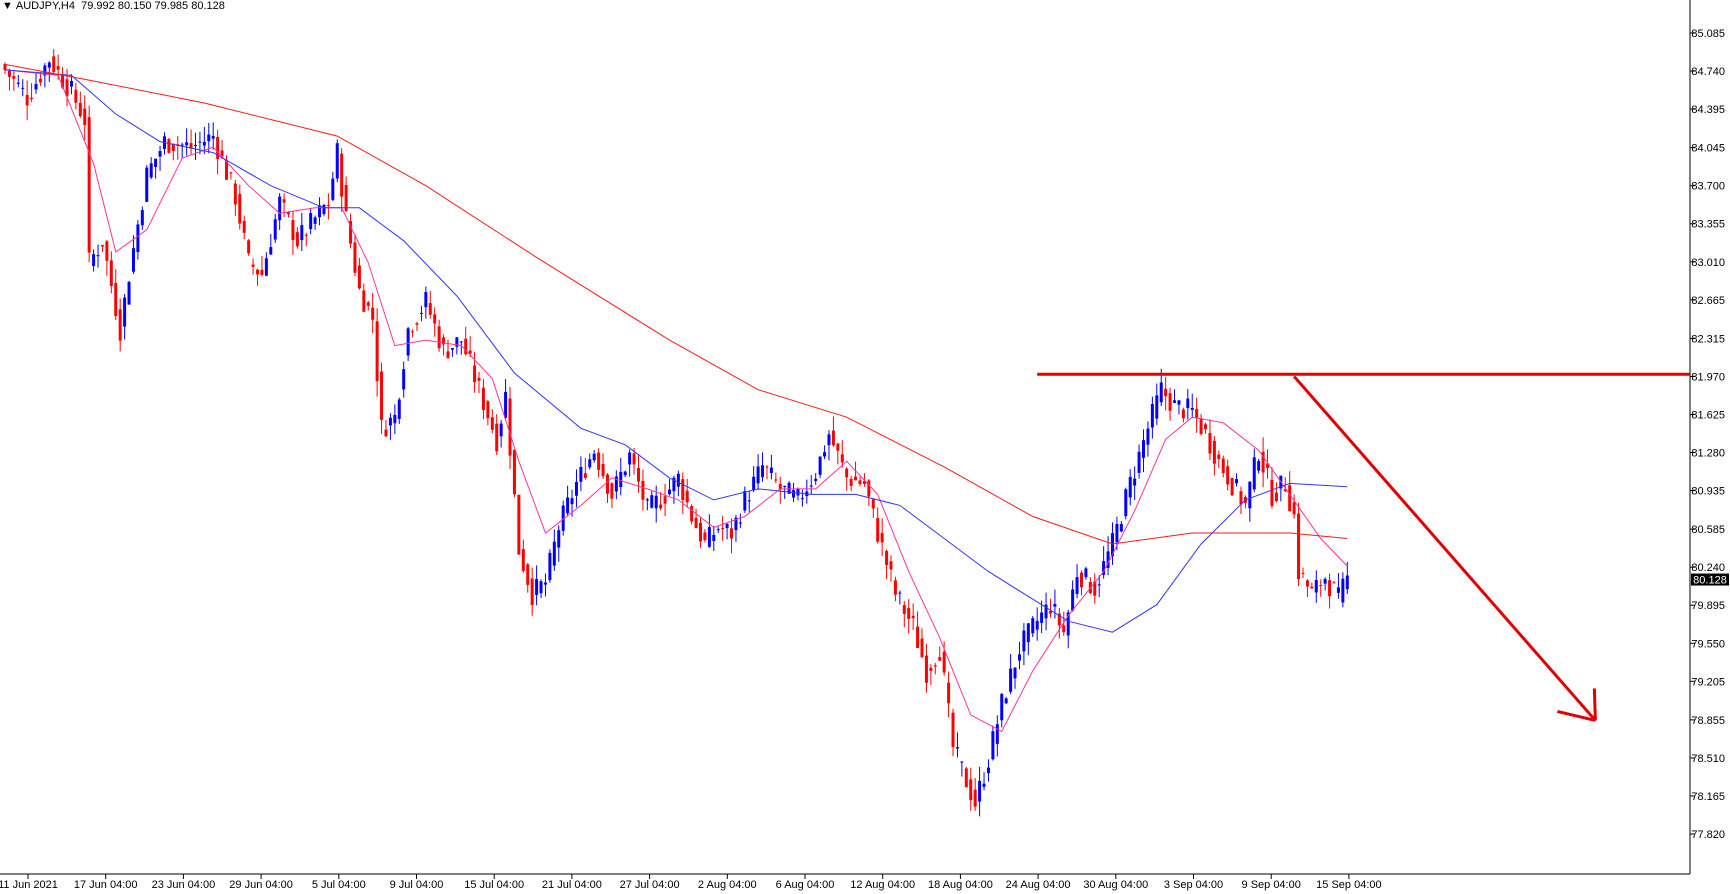 Image resolution: width=1730 pixels, height=894 pixels. Describe the element at coordinates (1708, 149) in the screenshot. I see `y-tick-label: 84.045` at that location.